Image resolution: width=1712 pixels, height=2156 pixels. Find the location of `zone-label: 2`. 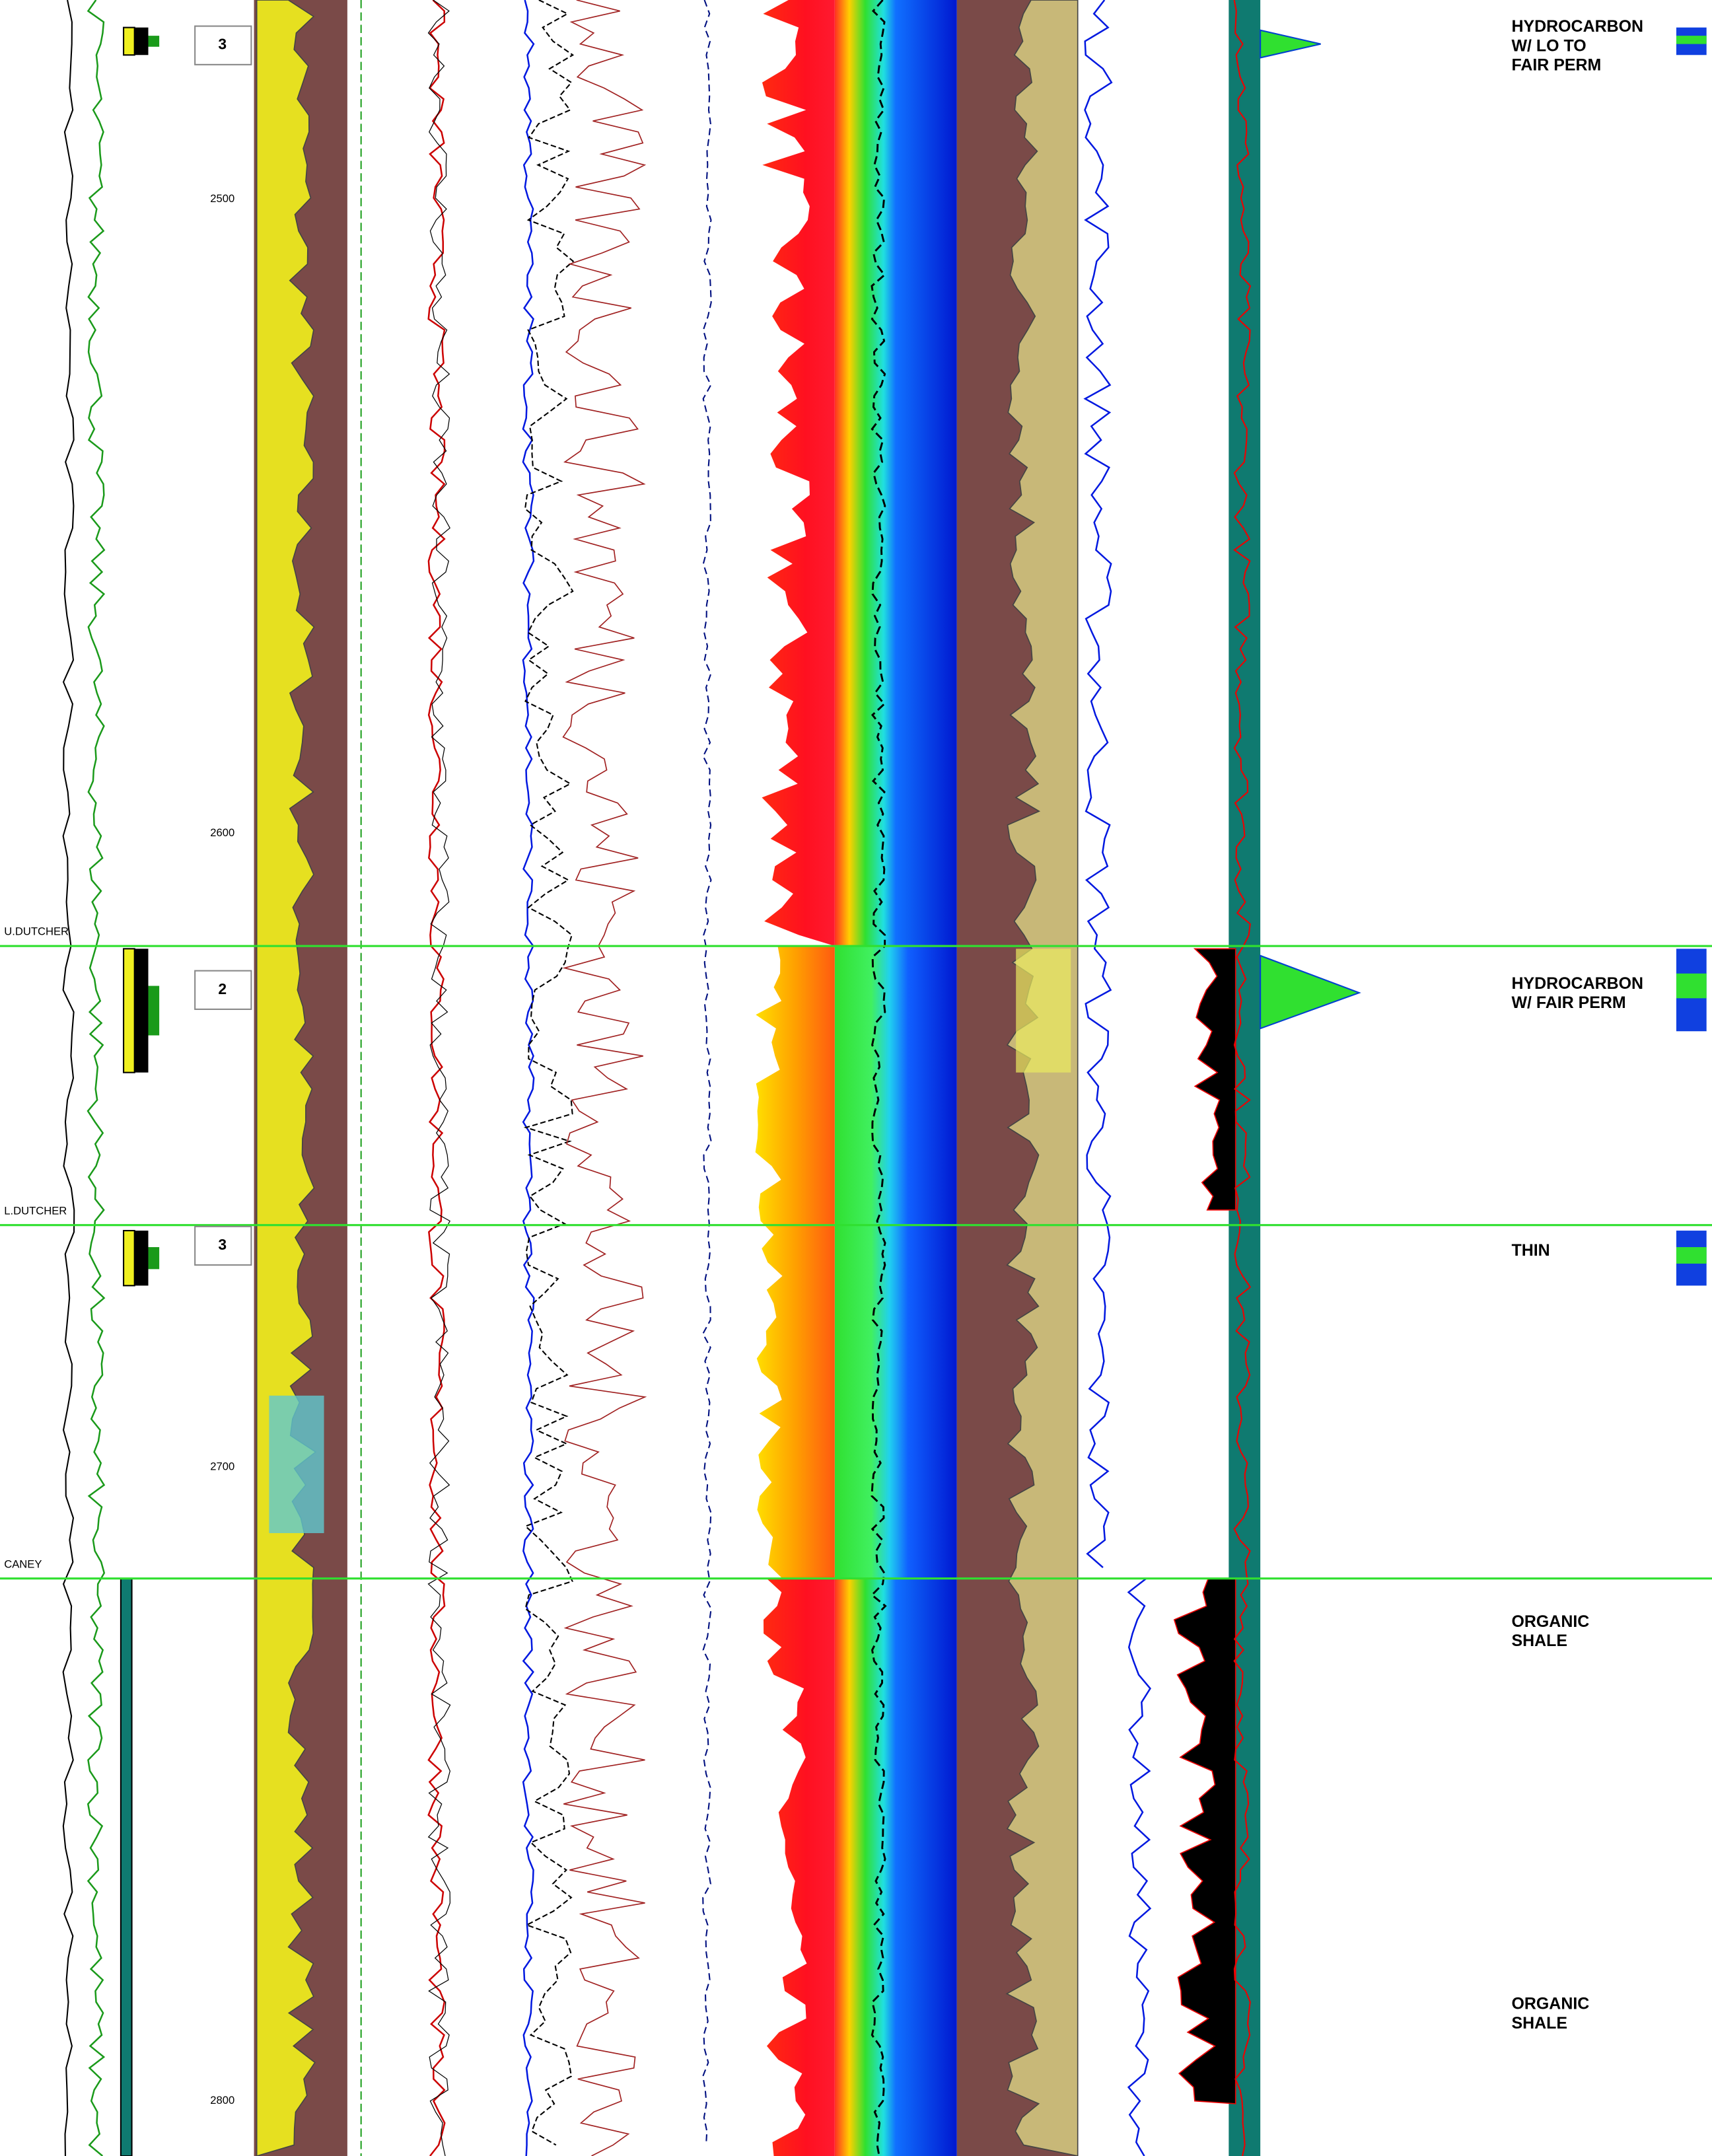

zone-label: 2 is located at coordinates (222, 988).